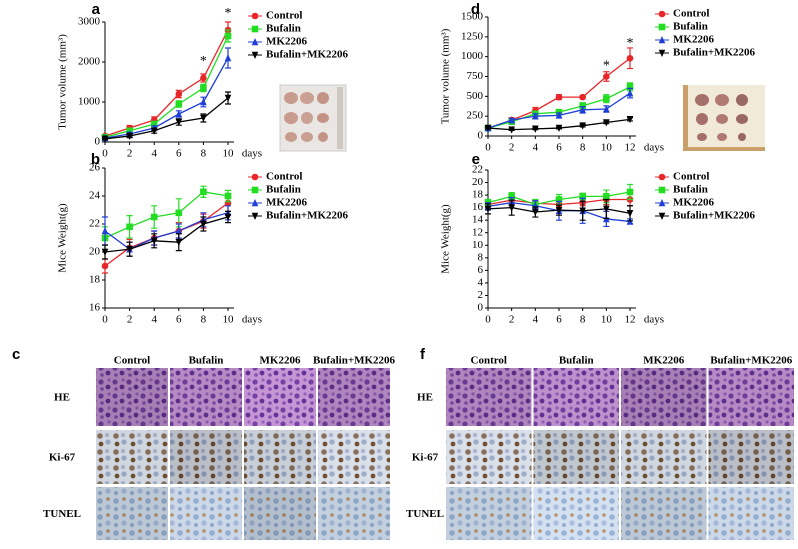 The width and height of the screenshot is (798, 549). What do you see at coordinates (478, 220) in the screenshot?
I see `y-tick-label: 14` at bounding box center [478, 220].